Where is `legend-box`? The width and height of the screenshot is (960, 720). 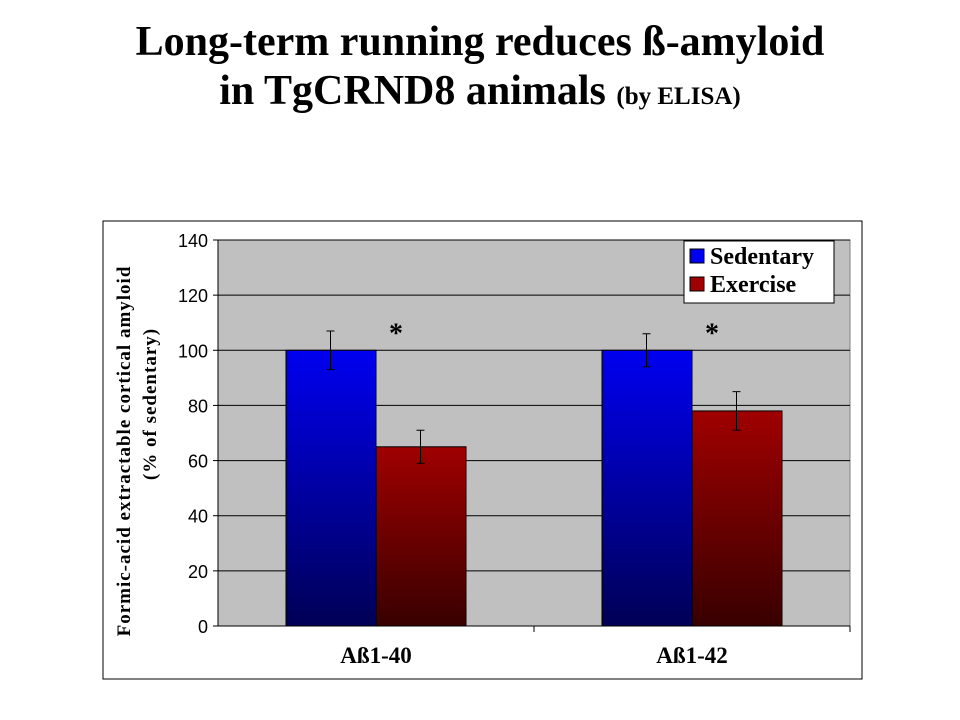
legend-box is located at coordinates (759, 272).